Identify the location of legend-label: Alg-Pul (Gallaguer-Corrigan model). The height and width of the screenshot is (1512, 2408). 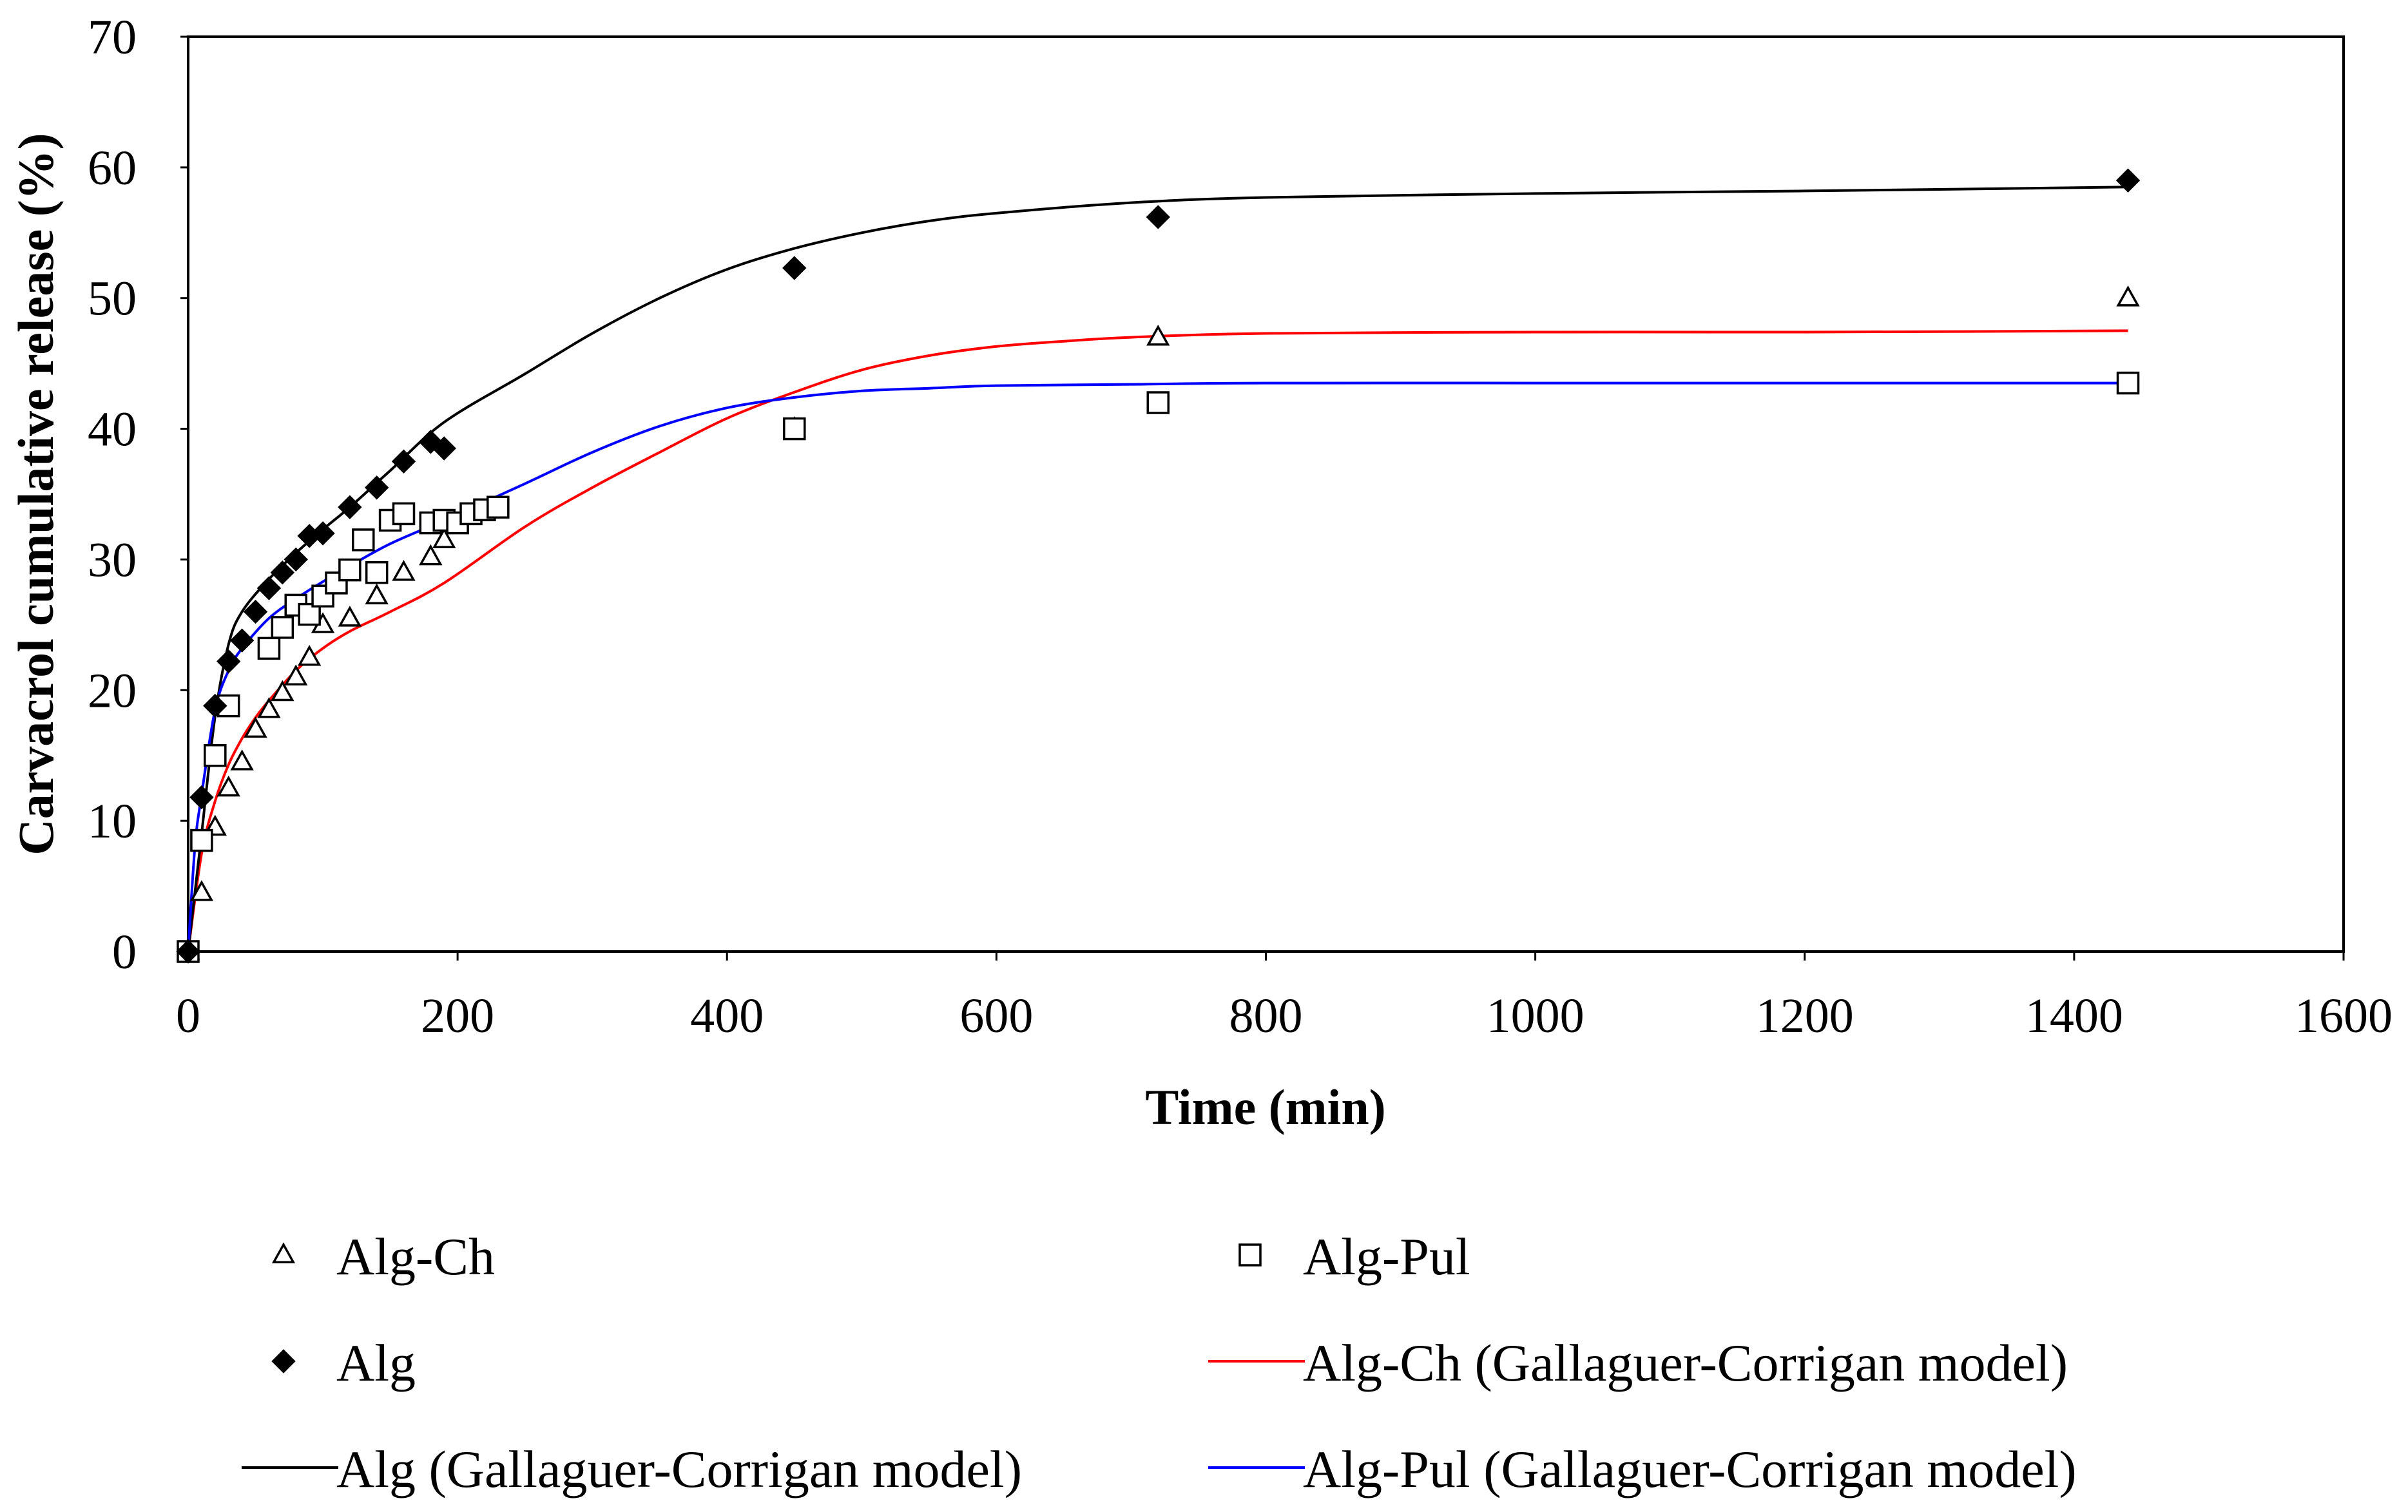
(1690, 1469).